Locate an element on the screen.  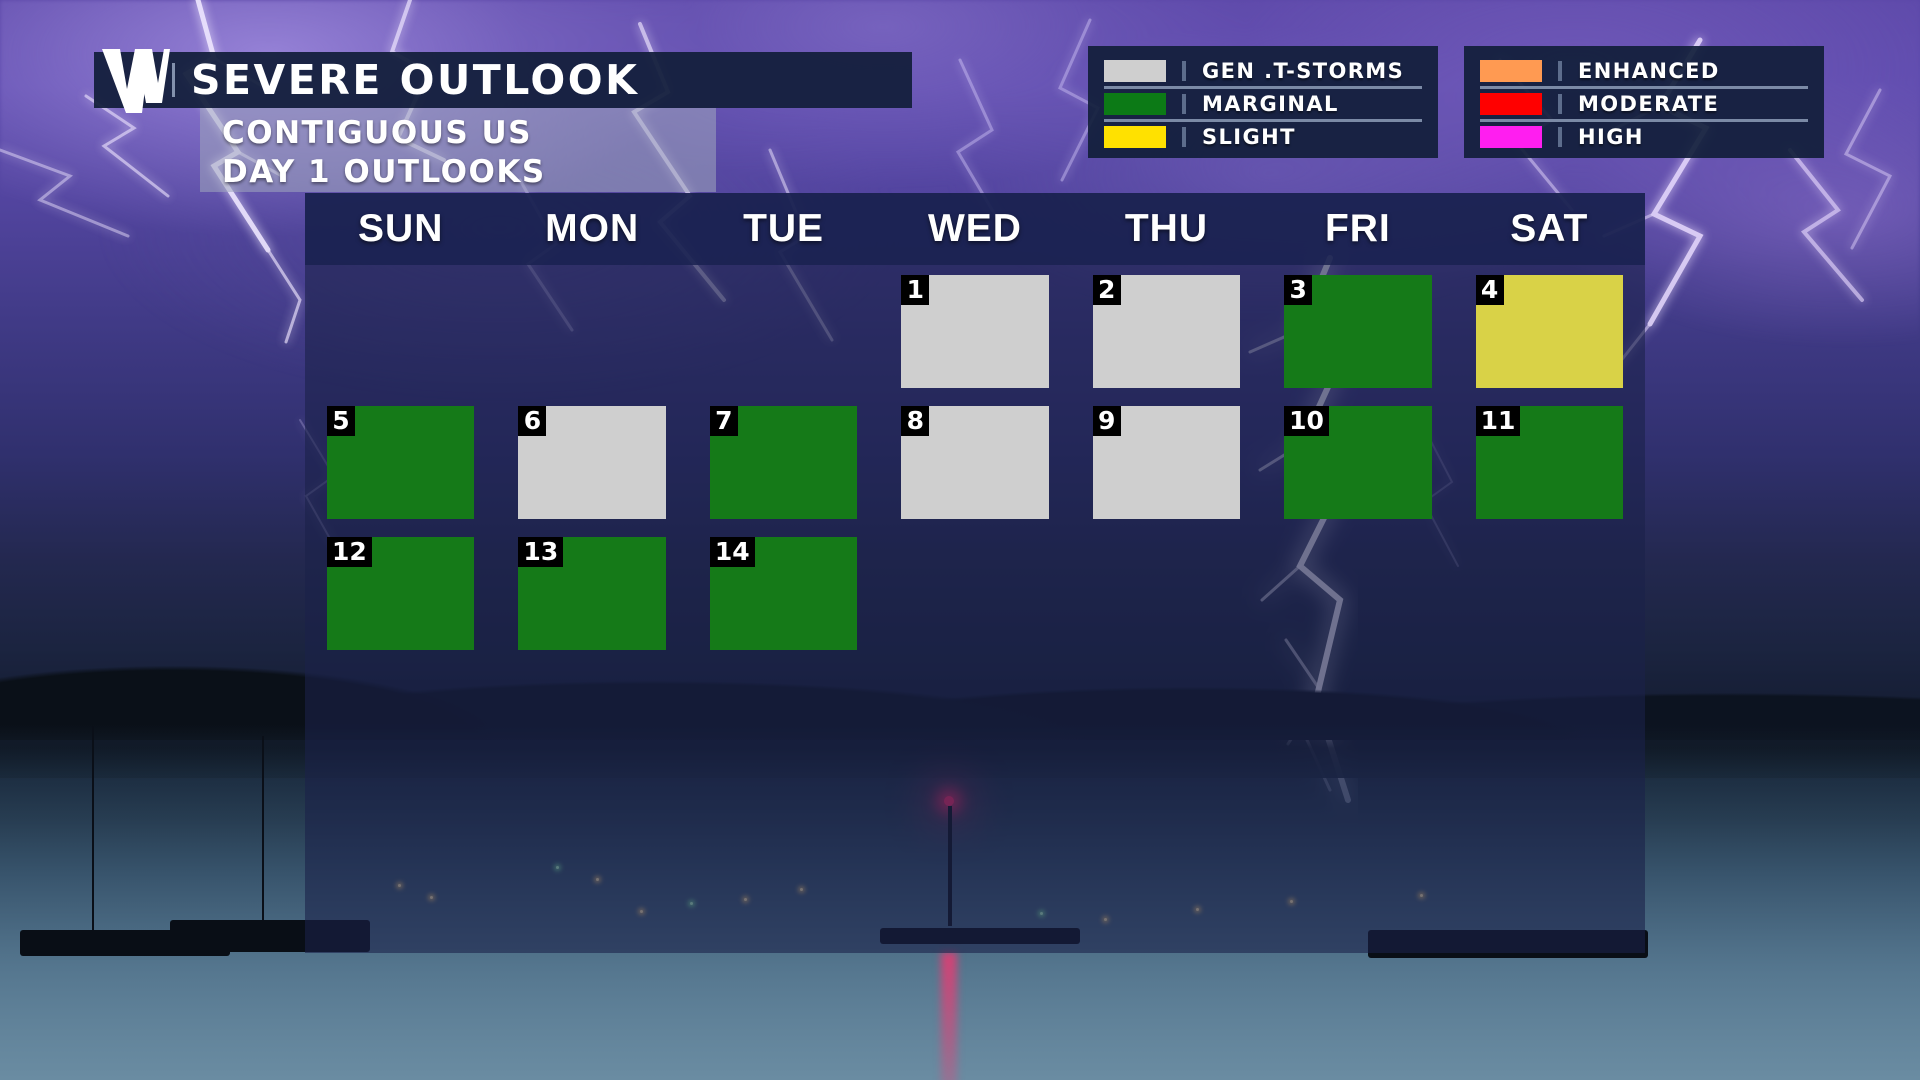
legend-row: HIGH is located at coordinates (1644, 135).